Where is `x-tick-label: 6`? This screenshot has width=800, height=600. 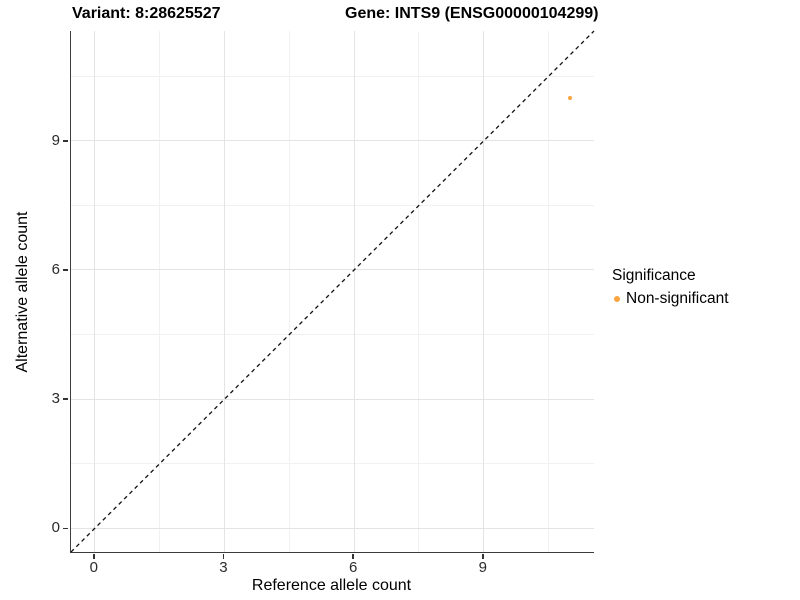
x-tick-label: 6 is located at coordinates (353, 567).